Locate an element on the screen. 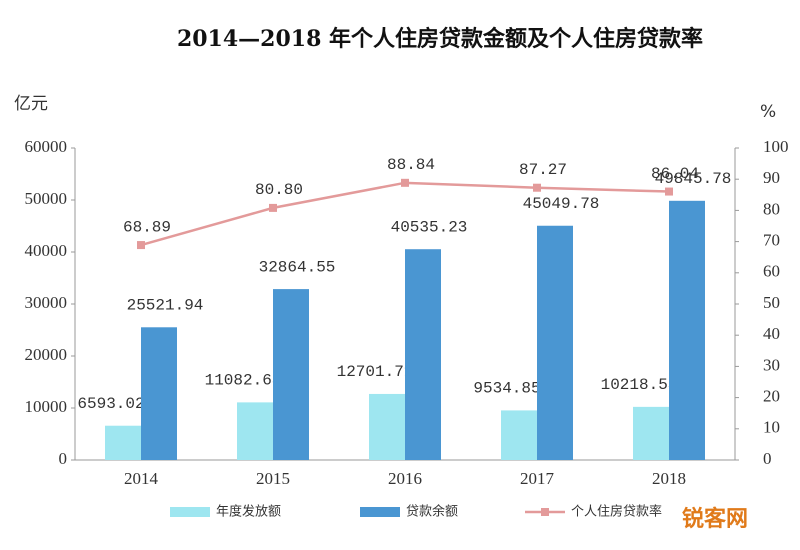 The width and height of the screenshot is (800, 550). value-label: 45049.78 is located at coordinates (561, 204).